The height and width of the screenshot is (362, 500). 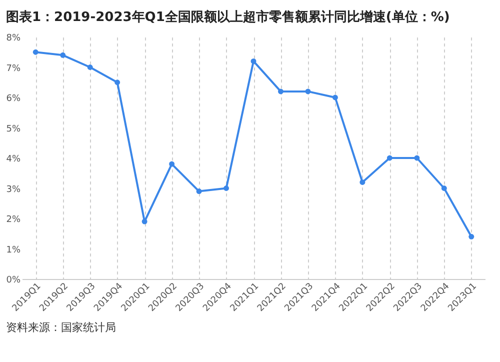 I want to click on y-tick-label: 2%, so click(x=13, y=220).